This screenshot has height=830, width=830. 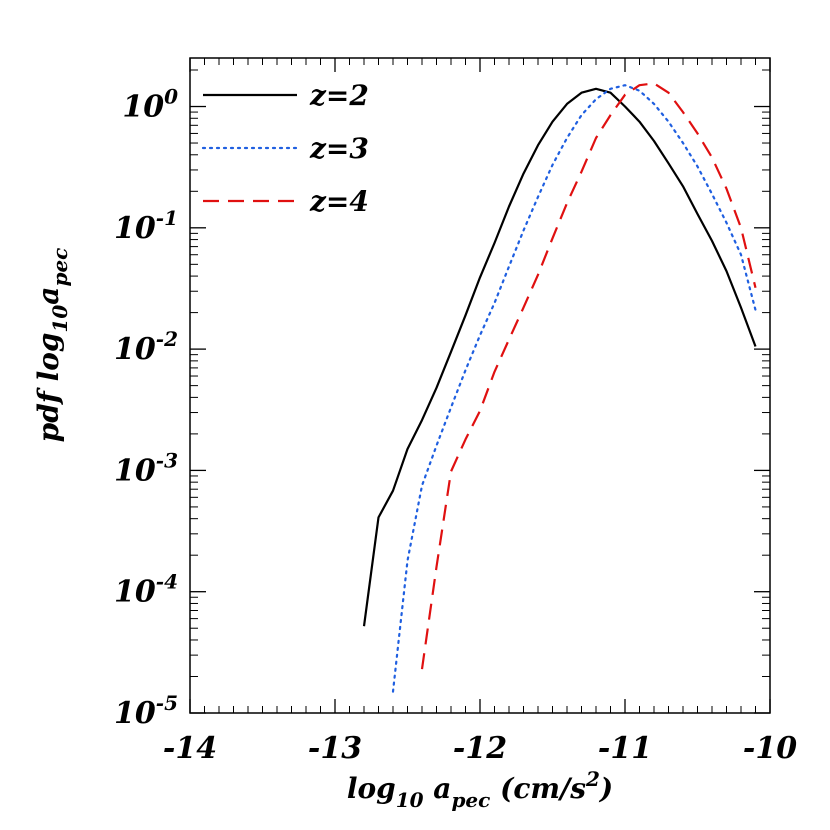 I want to click on y-tick-label: 10⁻⁵, so click(x=146, y=711).